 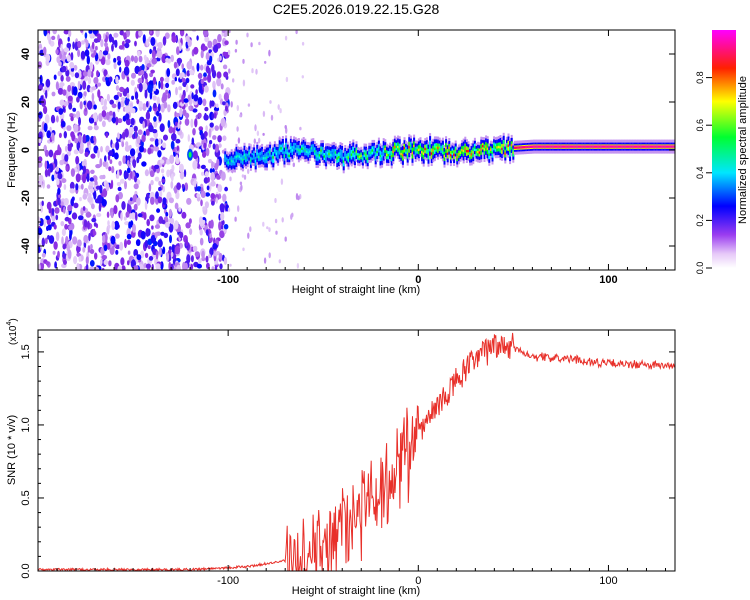 I want to click on multiplier-exponent: 4, so click(x=9, y=324).